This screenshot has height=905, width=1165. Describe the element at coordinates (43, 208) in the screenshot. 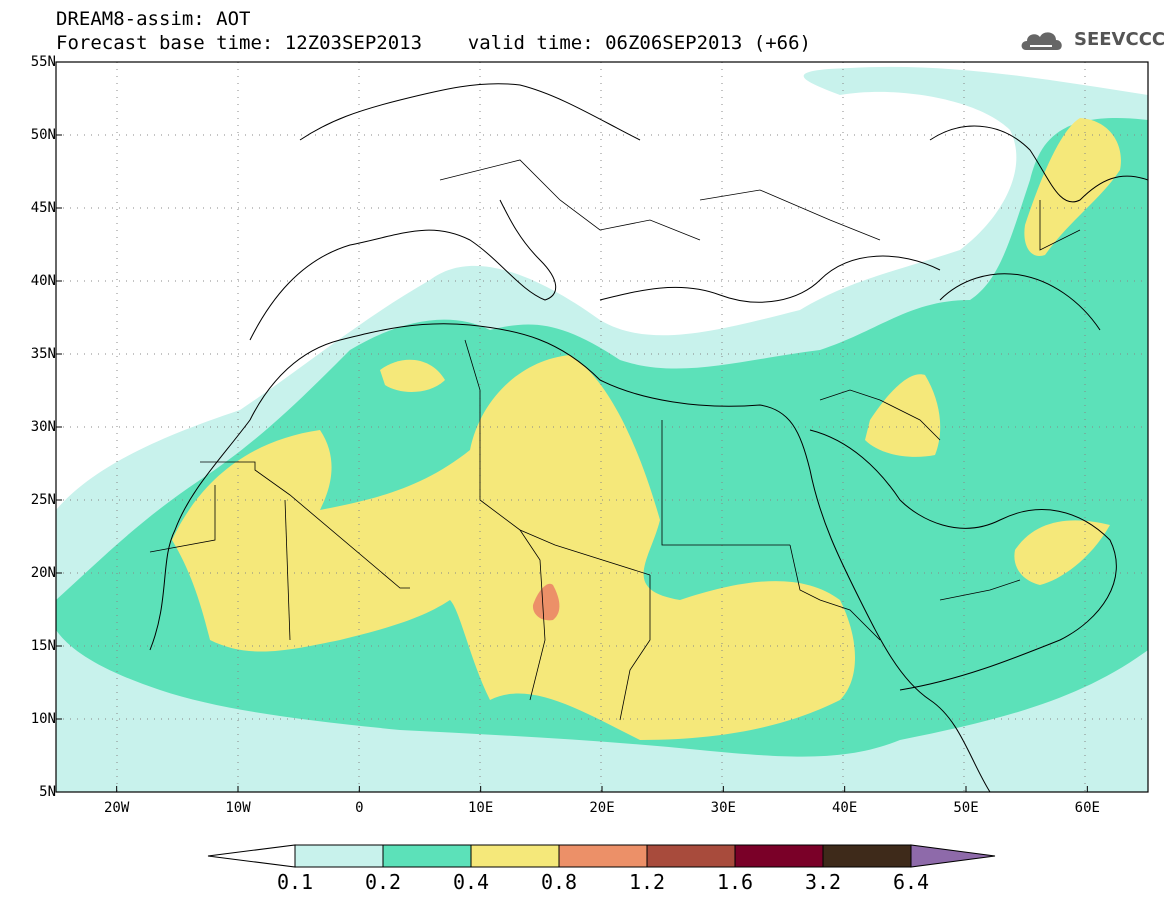

I see `lat-tick-label: 45N` at that location.